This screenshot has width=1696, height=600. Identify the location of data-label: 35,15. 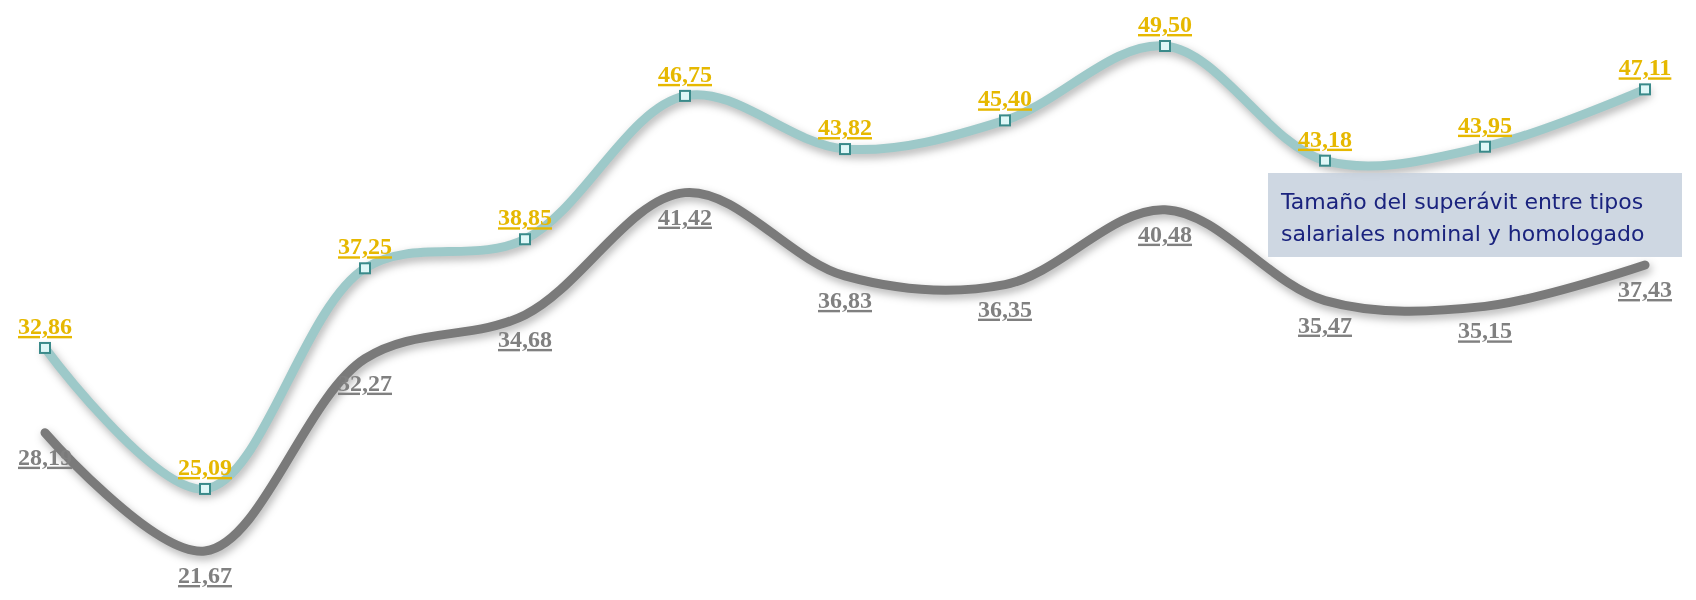
(1485, 330).